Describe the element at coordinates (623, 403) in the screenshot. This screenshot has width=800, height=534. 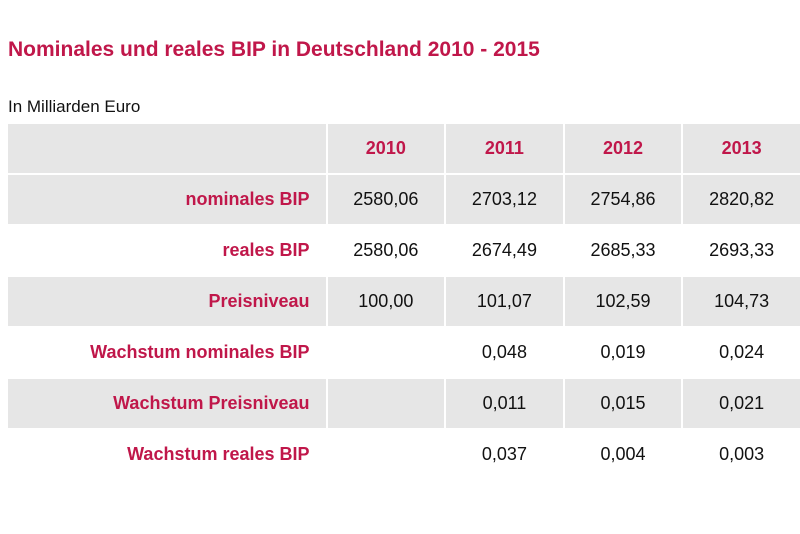
I see `table-cell: 0,015` at that location.